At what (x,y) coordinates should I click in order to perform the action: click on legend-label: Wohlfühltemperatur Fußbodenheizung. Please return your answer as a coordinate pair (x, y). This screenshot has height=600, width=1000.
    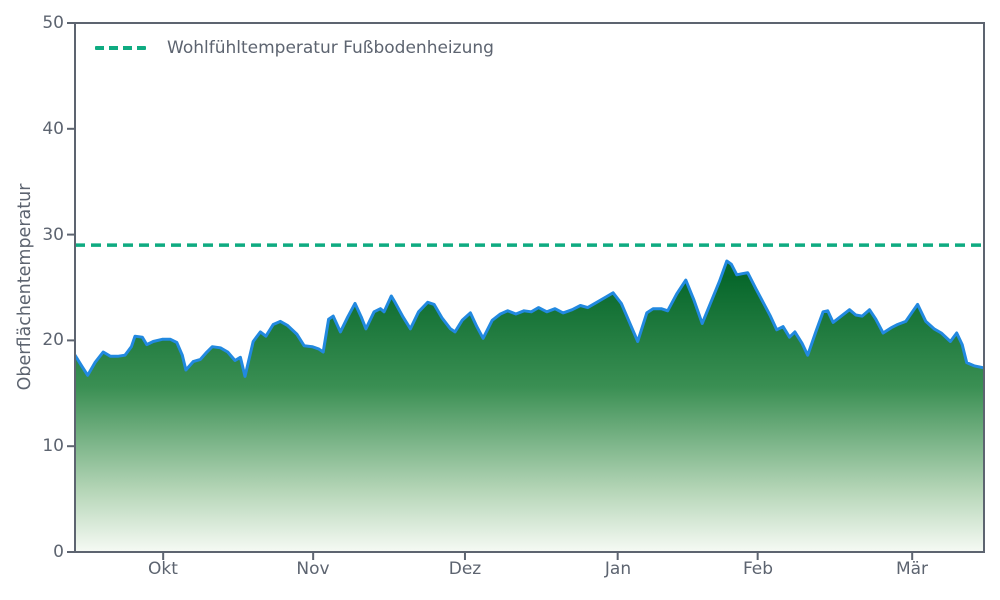
    Looking at the image, I should click on (330, 48).